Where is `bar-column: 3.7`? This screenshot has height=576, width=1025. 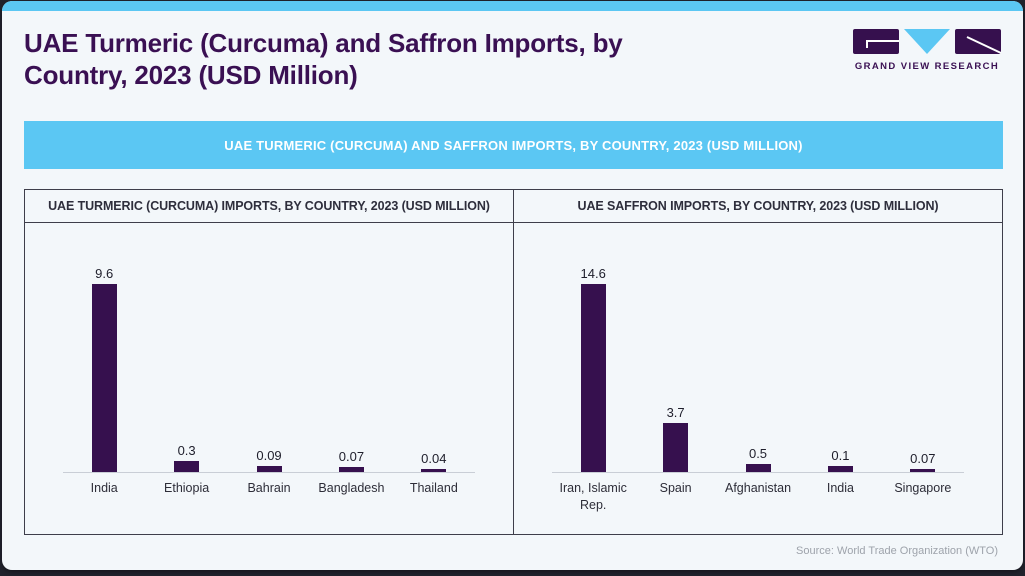
bar-column: 3.7 is located at coordinates (675, 439).